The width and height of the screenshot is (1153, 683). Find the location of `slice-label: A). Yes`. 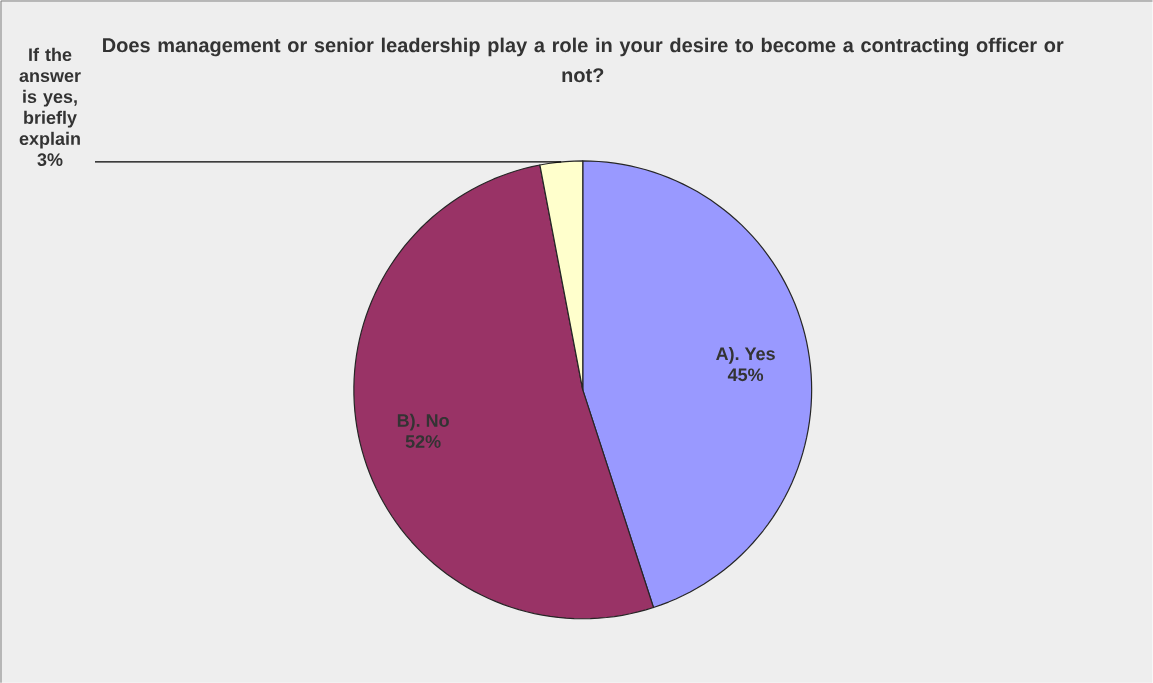

slice-label: A). Yes is located at coordinates (745, 355).